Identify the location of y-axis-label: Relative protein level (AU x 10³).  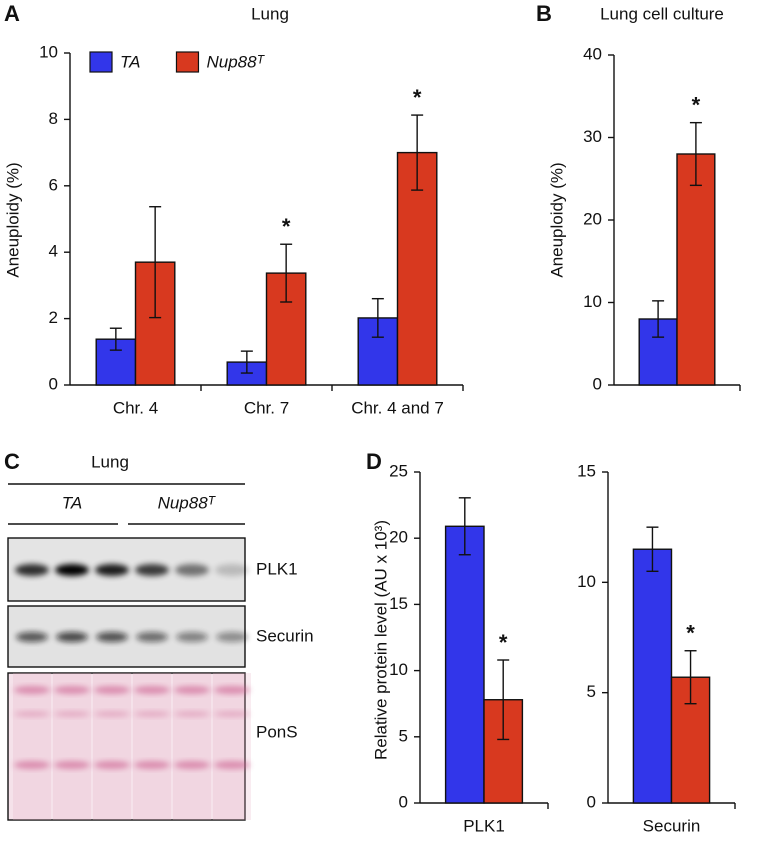
(380, 640).